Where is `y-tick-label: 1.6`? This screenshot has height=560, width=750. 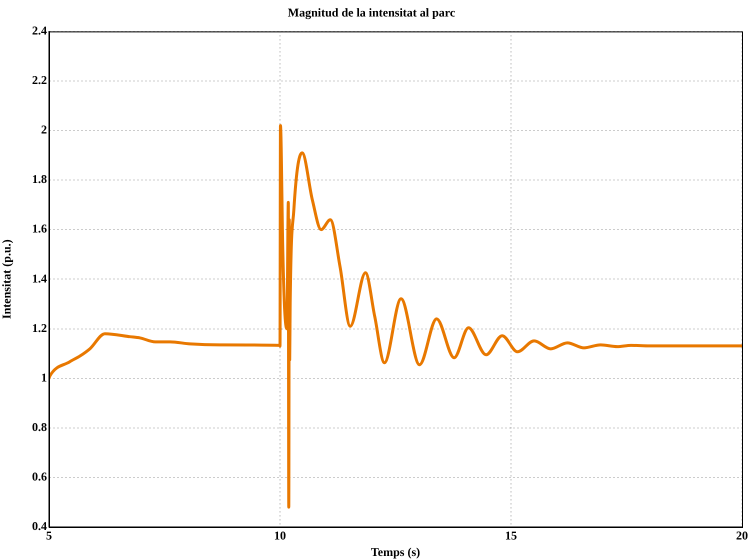 y-tick-label: 1.6 is located at coordinates (39, 229).